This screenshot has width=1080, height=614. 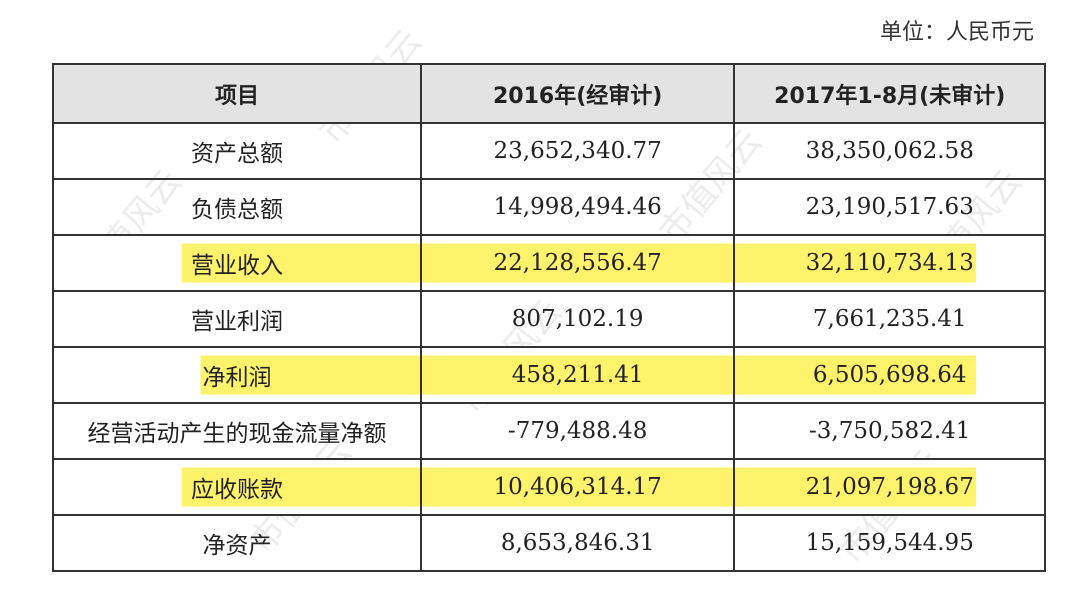 I want to click on table-row: 经营活动产生的现金流量净额 -779,488.48 -3,750,582.41, so click(x=549, y=431).